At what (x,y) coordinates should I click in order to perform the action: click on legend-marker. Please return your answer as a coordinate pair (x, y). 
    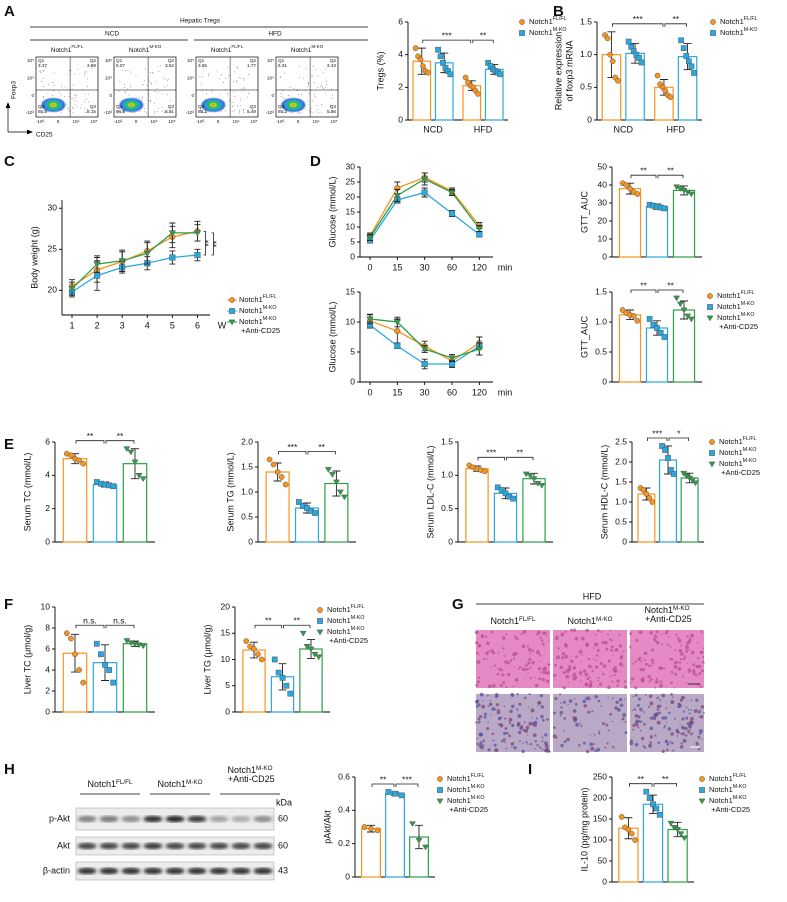
    Looking at the image, I should click on (440, 801).